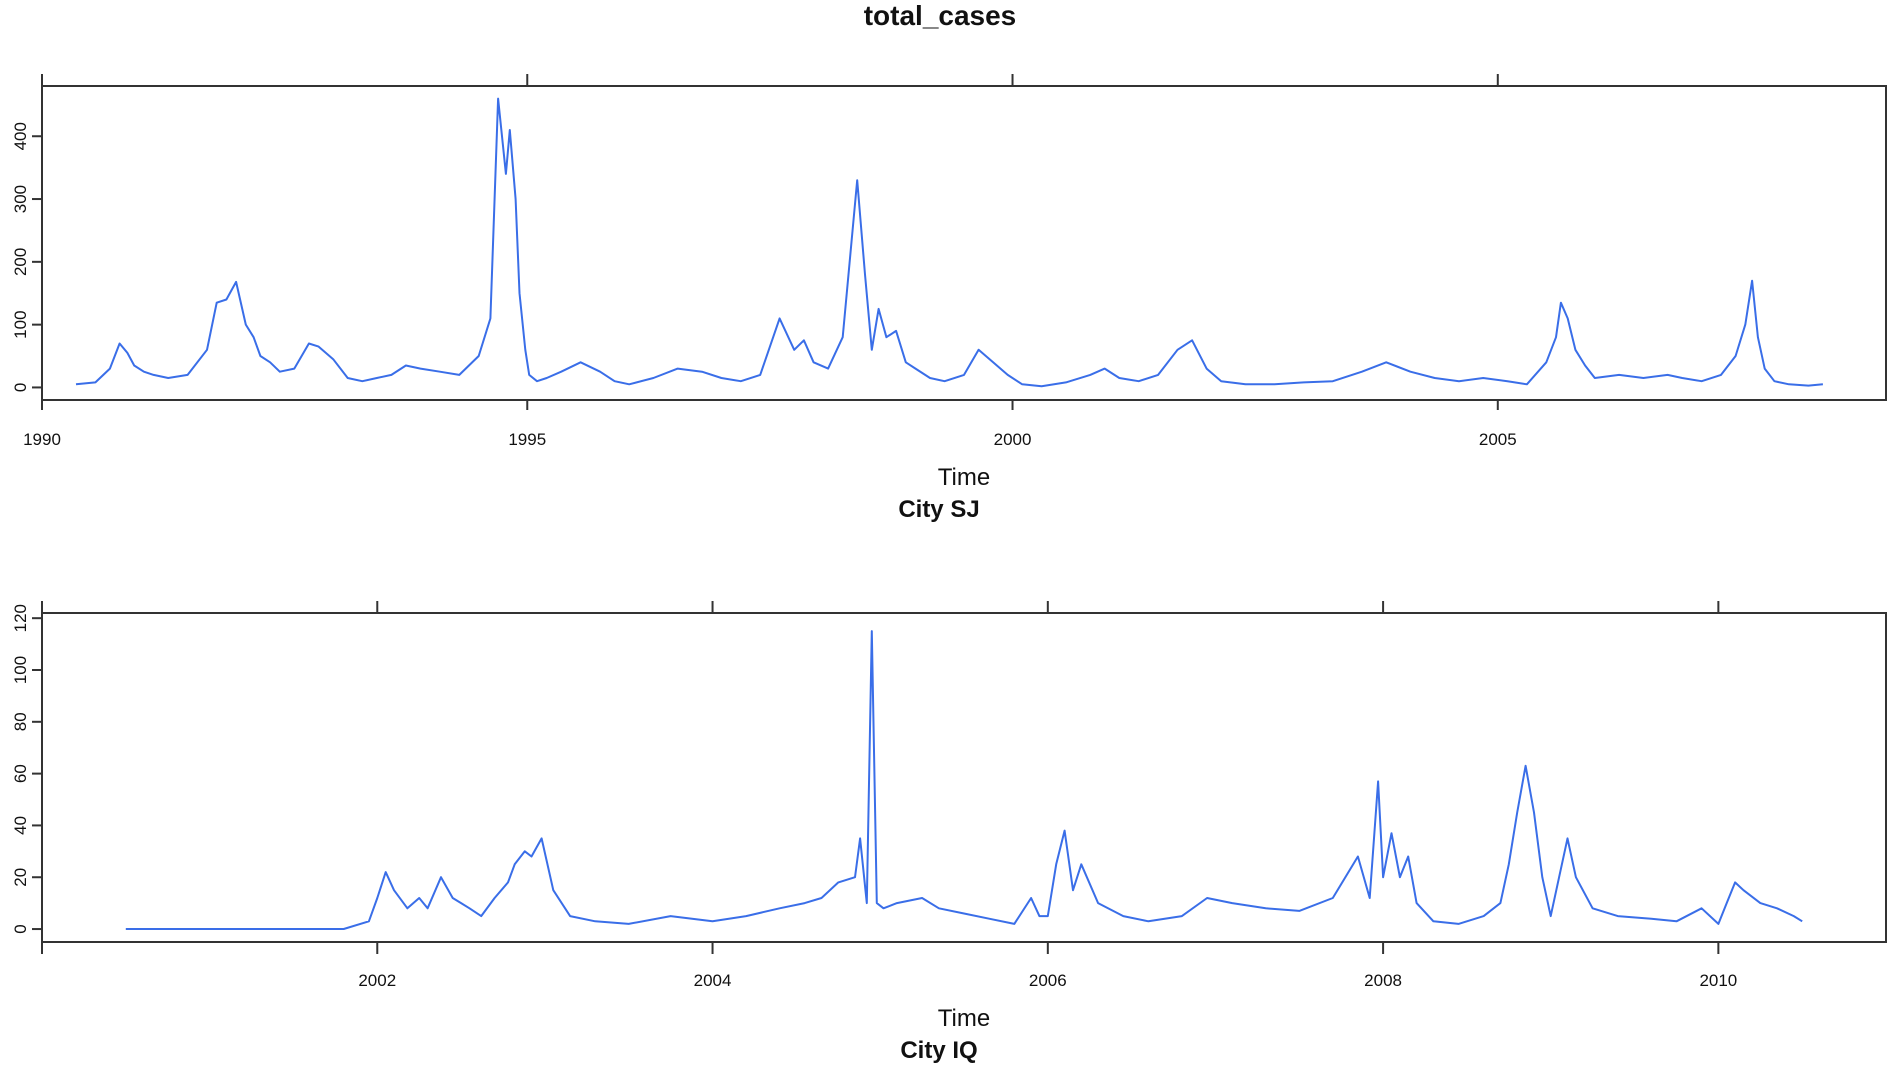 This screenshot has width=1891, height=1066. Describe the element at coordinates (20, 825) in the screenshot. I see `y-tick-label-iq: 40` at that location.